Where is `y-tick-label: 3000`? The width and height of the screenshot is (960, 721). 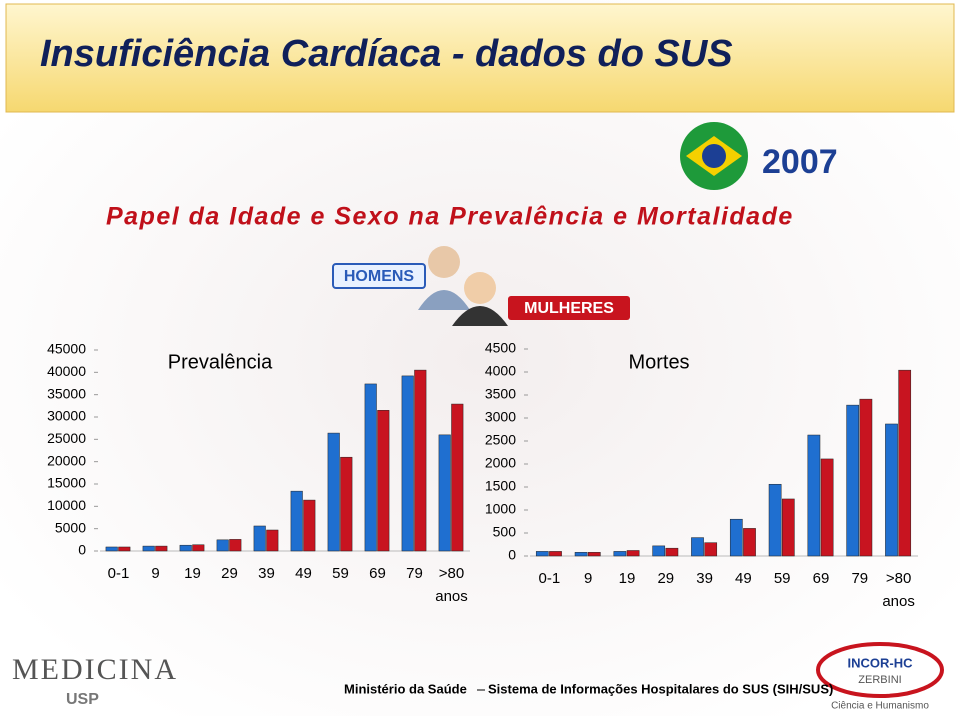
y-tick-label: 3000 is located at coordinates (500, 417).